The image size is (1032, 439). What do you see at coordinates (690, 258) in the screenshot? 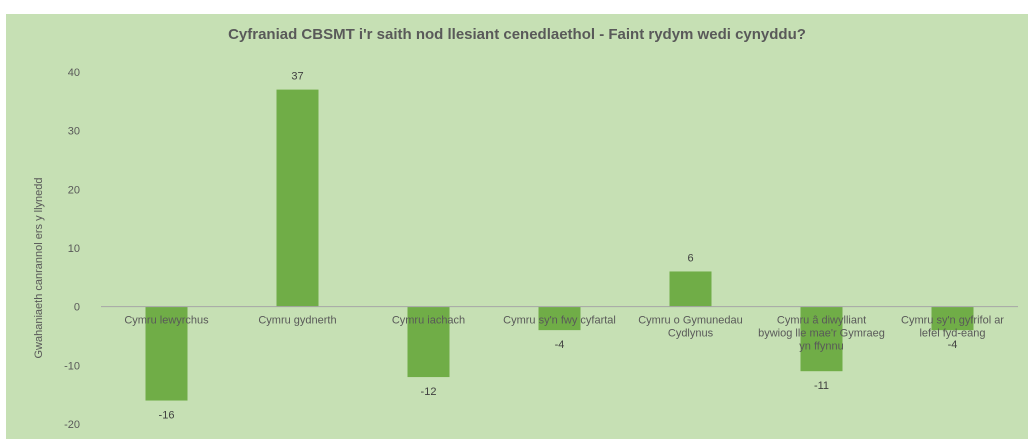
I see `data-label: 6` at bounding box center [690, 258].